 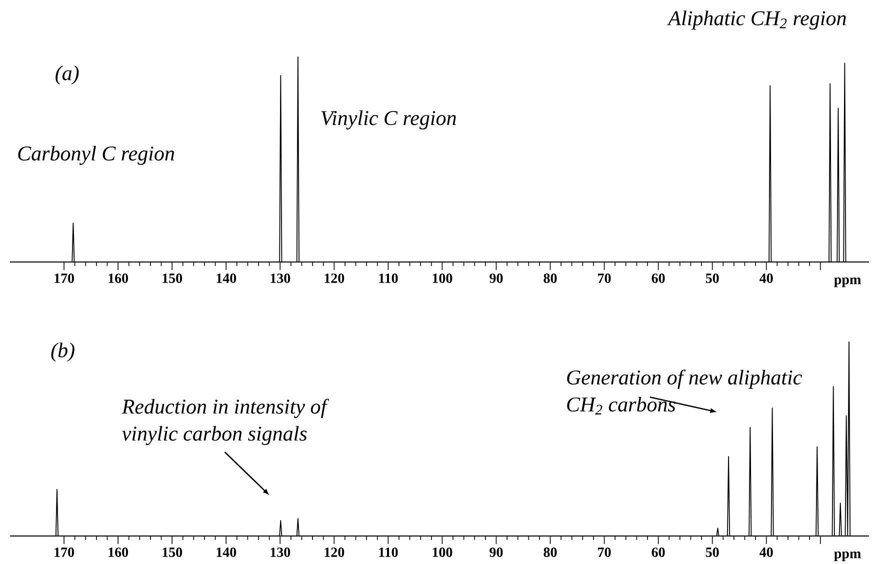 I want to click on annotation: Reduction in intensity of vinylic carbon signals, so click(x=226, y=421).